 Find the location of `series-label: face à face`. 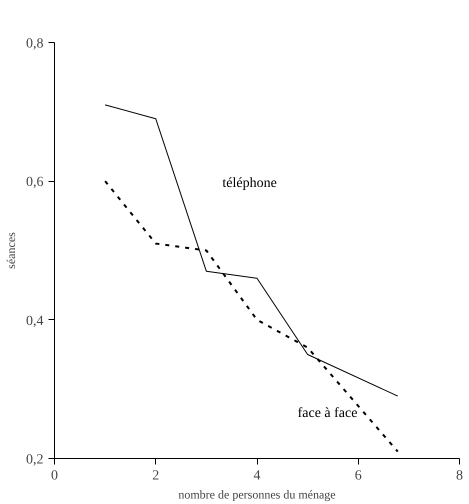

series-label: face à face is located at coordinates (328, 414).